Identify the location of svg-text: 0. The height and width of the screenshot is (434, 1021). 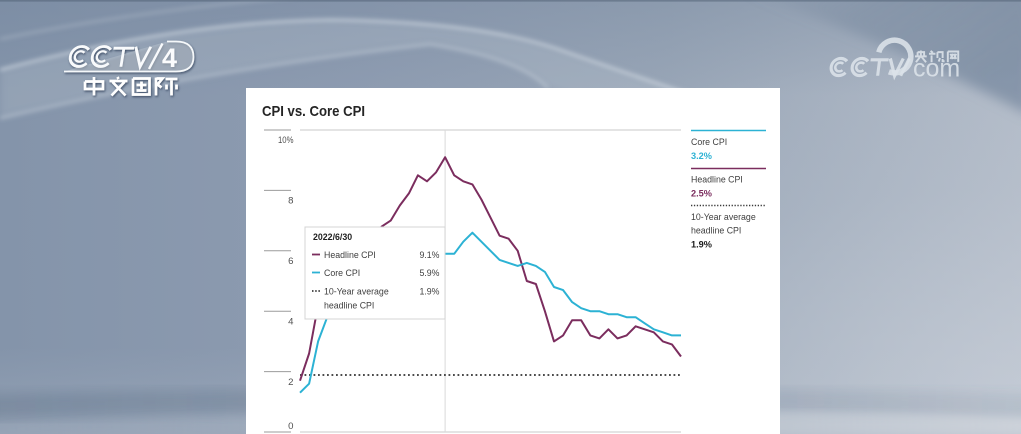
(290, 426).